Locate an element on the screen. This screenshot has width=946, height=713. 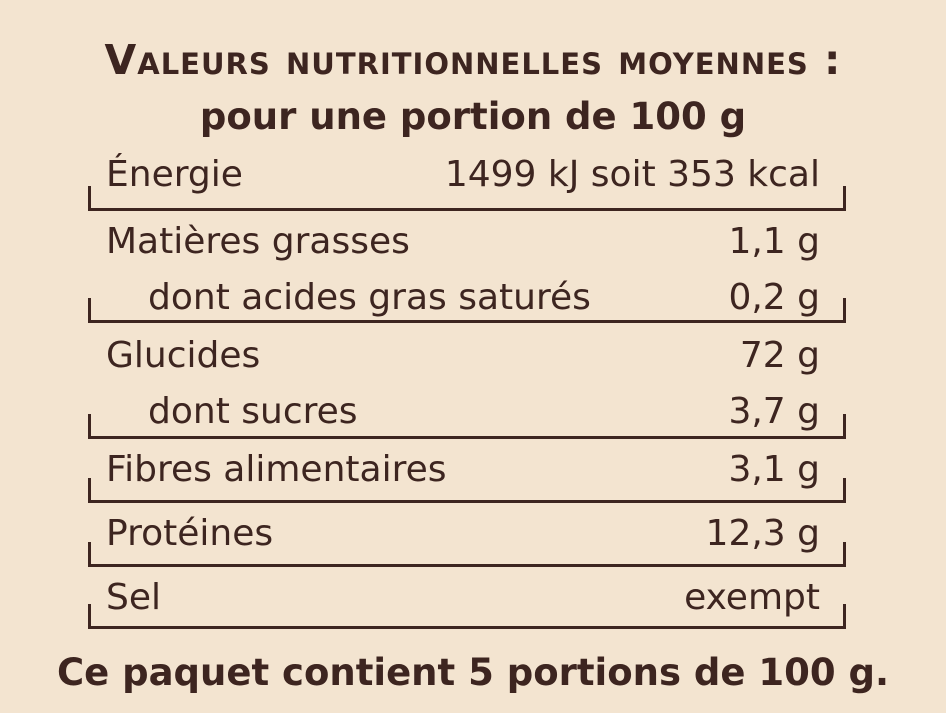
package-portions-note: Ce paquet contient 5 portions de 100 g. is located at coordinates (473, 672).